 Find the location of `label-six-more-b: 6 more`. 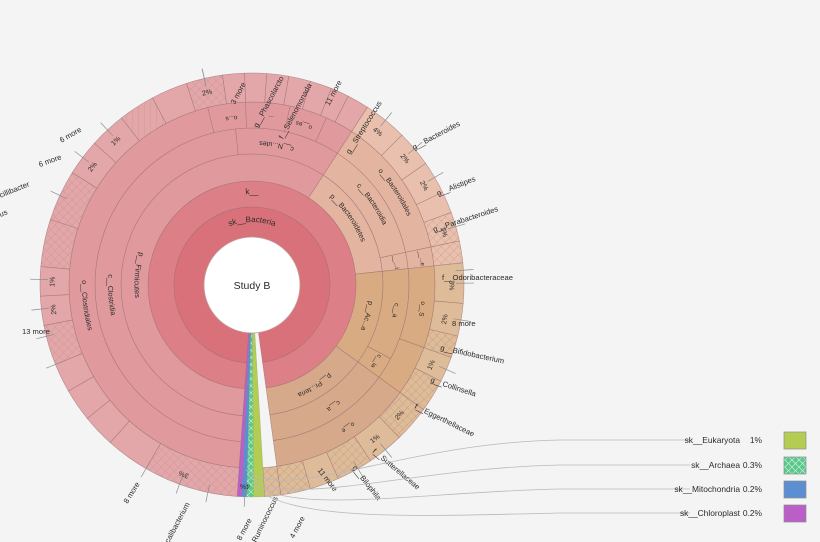

label-six-more-b: 6 more is located at coordinates (49, 160).